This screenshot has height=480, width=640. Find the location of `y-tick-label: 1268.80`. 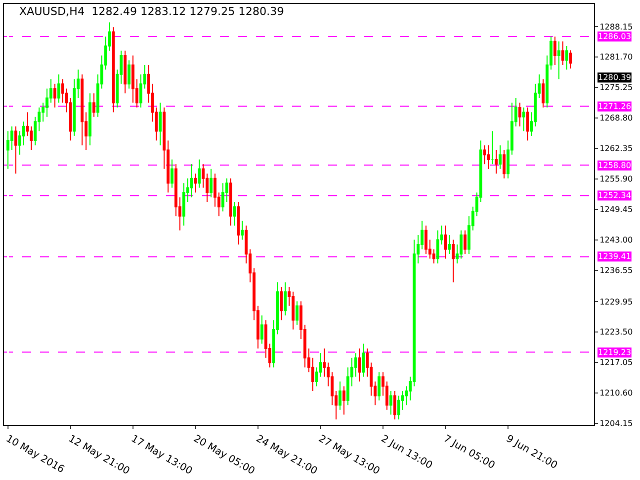

y-tick-label: 1268.80 is located at coordinates (616, 118).